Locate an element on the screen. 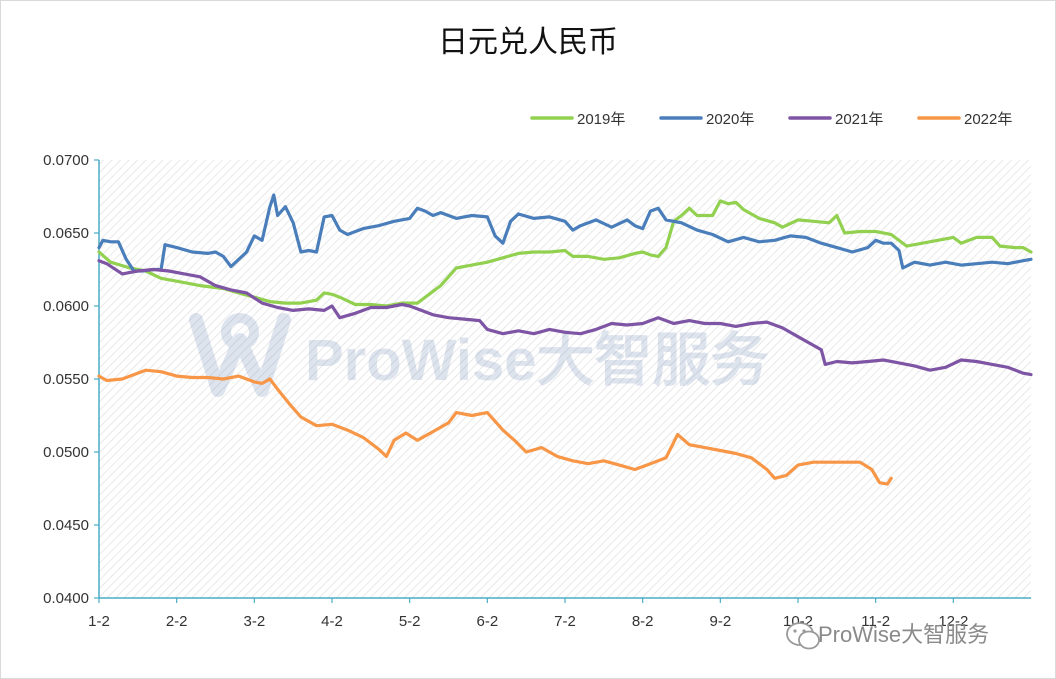  y-tick-label: 0.0400 is located at coordinates (66, 598).